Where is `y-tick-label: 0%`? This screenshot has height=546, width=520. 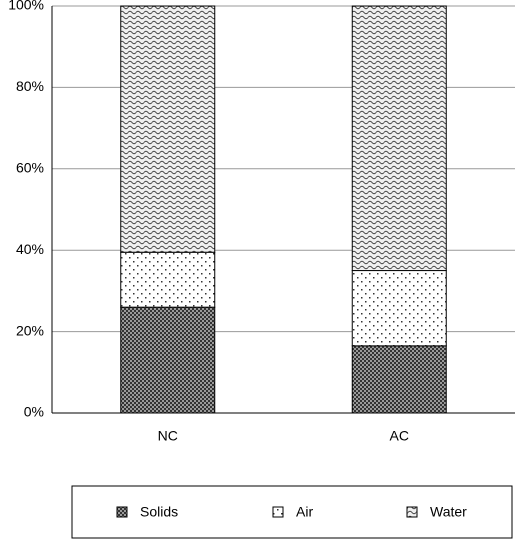 y-tick-label: 0% is located at coordinates (34, 412).